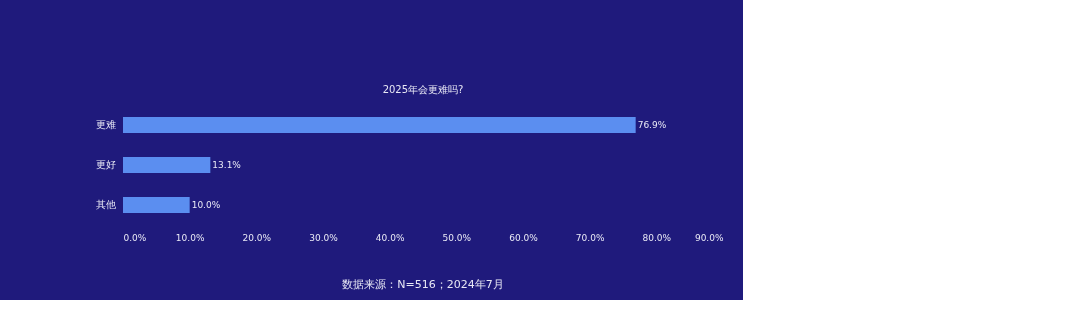 The image size is (1080, 330). I want to click on x-tick-label: 0.0%, so click(135, 237).